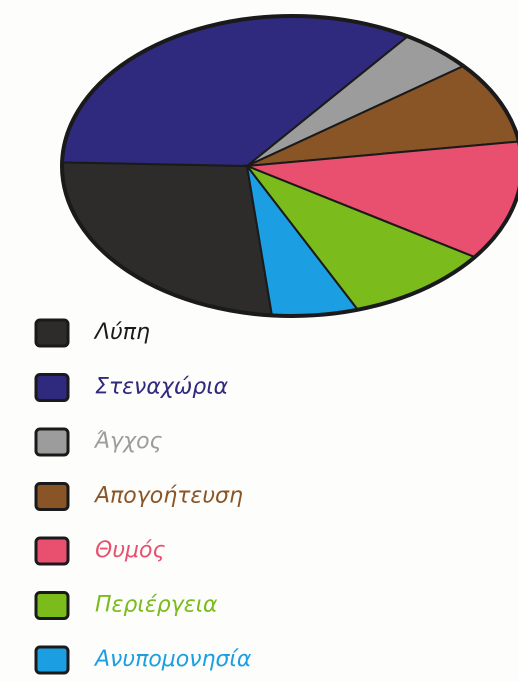  I want to click on legend-label: Απογοήτευση, so click(168, 496).